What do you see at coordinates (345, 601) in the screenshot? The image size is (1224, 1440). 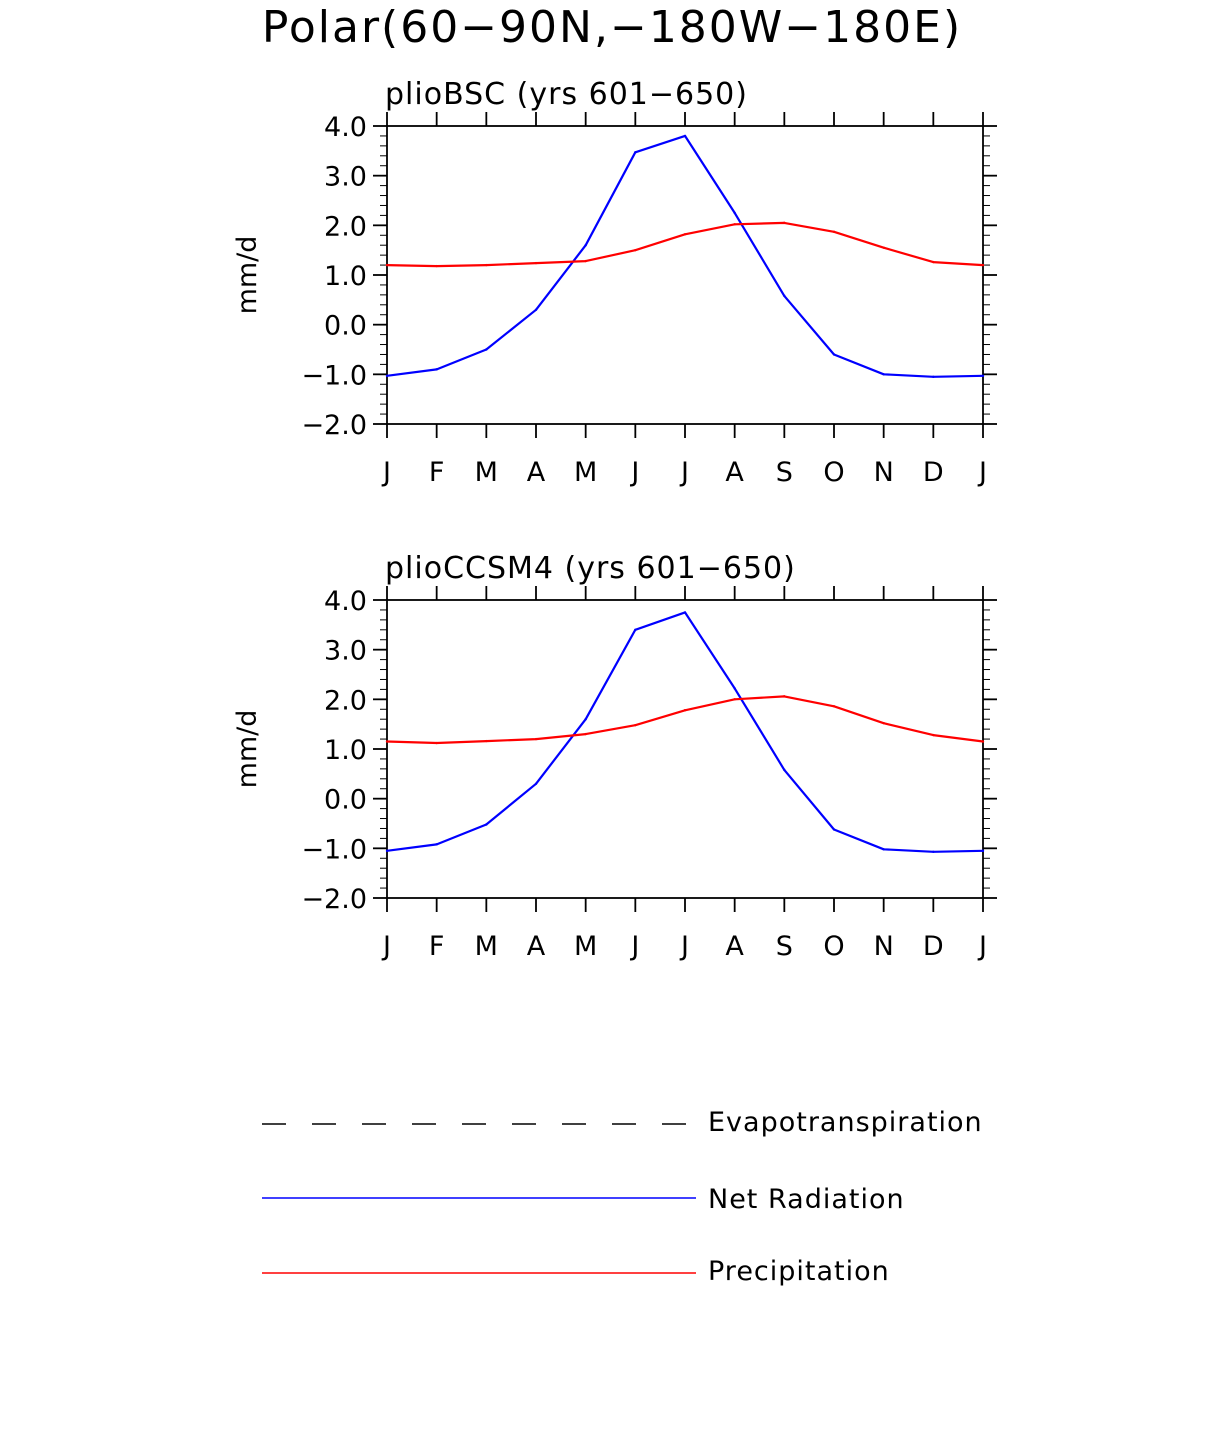 I see `y-tick-label: 4.0` at bounding box center [345, 601].